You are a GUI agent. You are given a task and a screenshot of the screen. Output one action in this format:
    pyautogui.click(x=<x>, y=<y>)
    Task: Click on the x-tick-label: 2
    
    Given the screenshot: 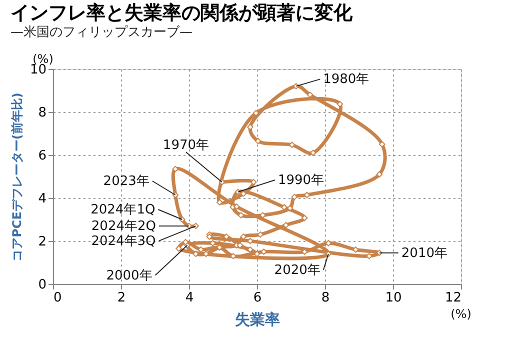 What is the action you would take?
    pyautogui.click(x=121, y=298)
    